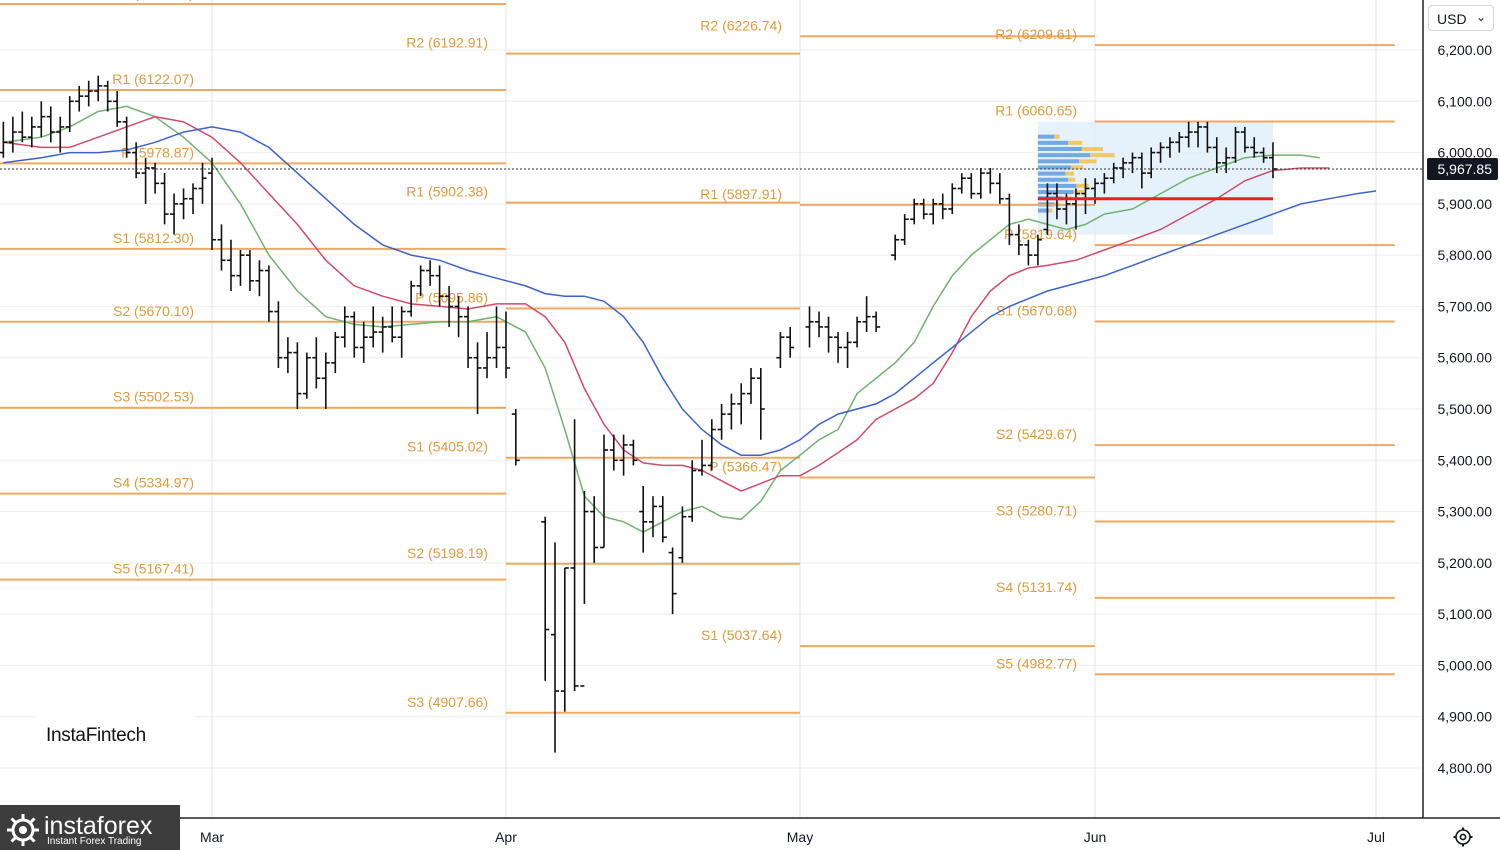 Image resolution: width=1500 pixels, height=850 pixels. I want to click on price-tick-label: 5,300.00, so click(1465, 512).